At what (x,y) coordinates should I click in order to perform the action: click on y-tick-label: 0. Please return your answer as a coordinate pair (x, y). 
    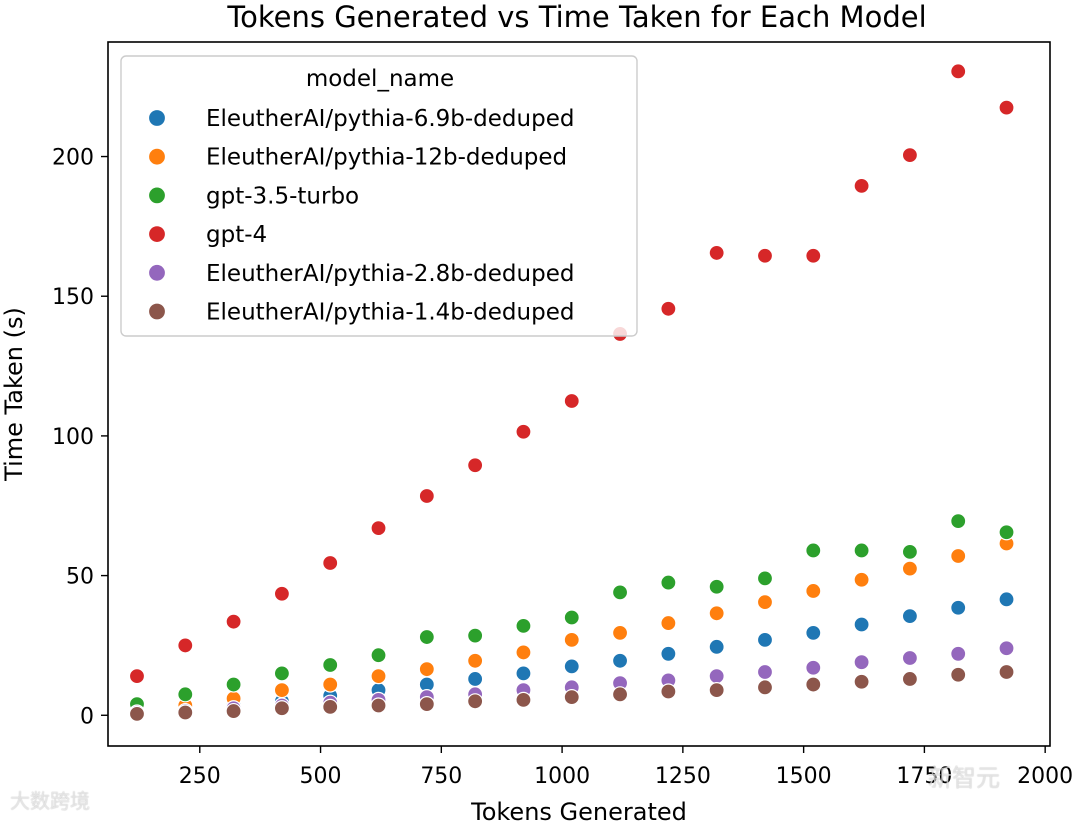
    Looking at the image, I should click on (87, 716).